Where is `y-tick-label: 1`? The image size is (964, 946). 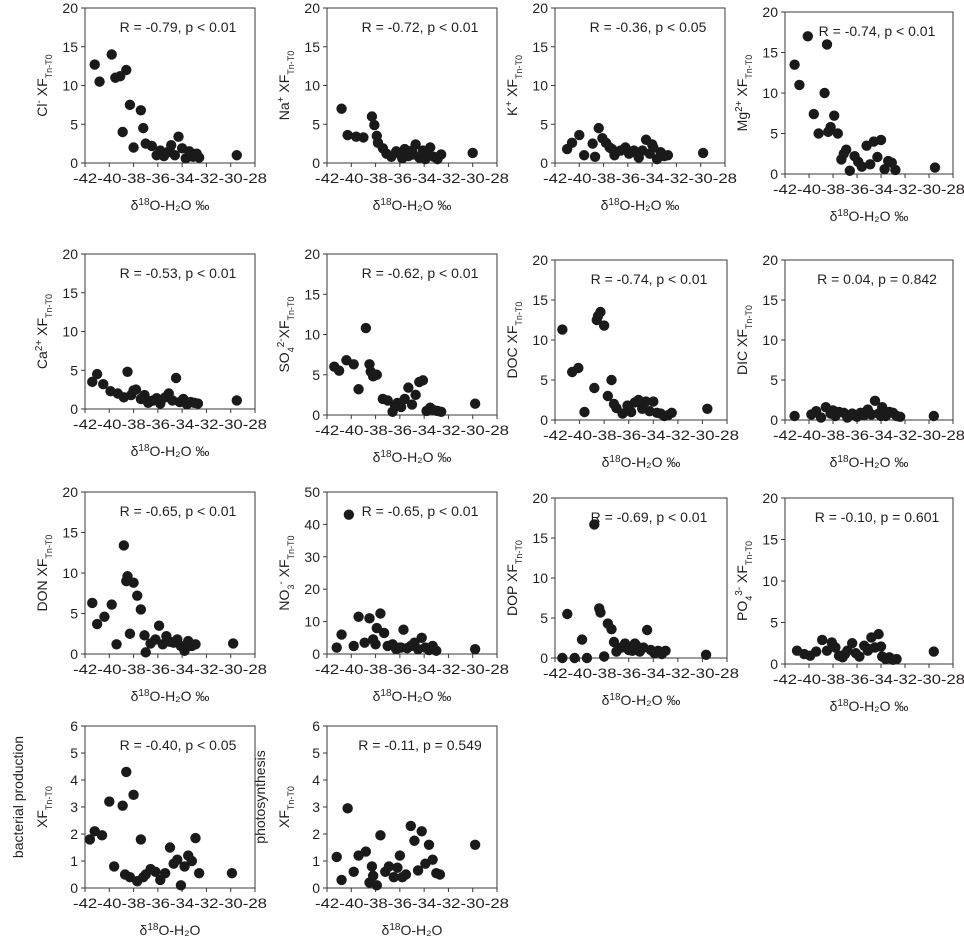
y-tick-label: 1 is located at coordinates (316, 861).